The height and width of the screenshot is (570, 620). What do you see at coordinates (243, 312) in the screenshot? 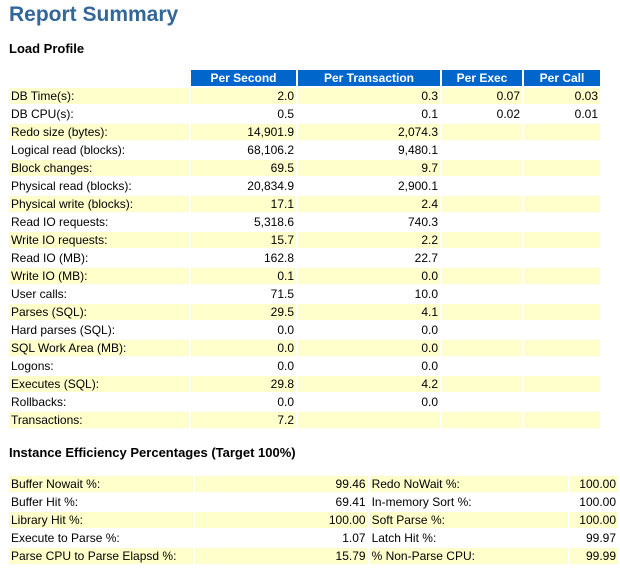
I see `row-value: 29.5` at bounding box center [243, 312].